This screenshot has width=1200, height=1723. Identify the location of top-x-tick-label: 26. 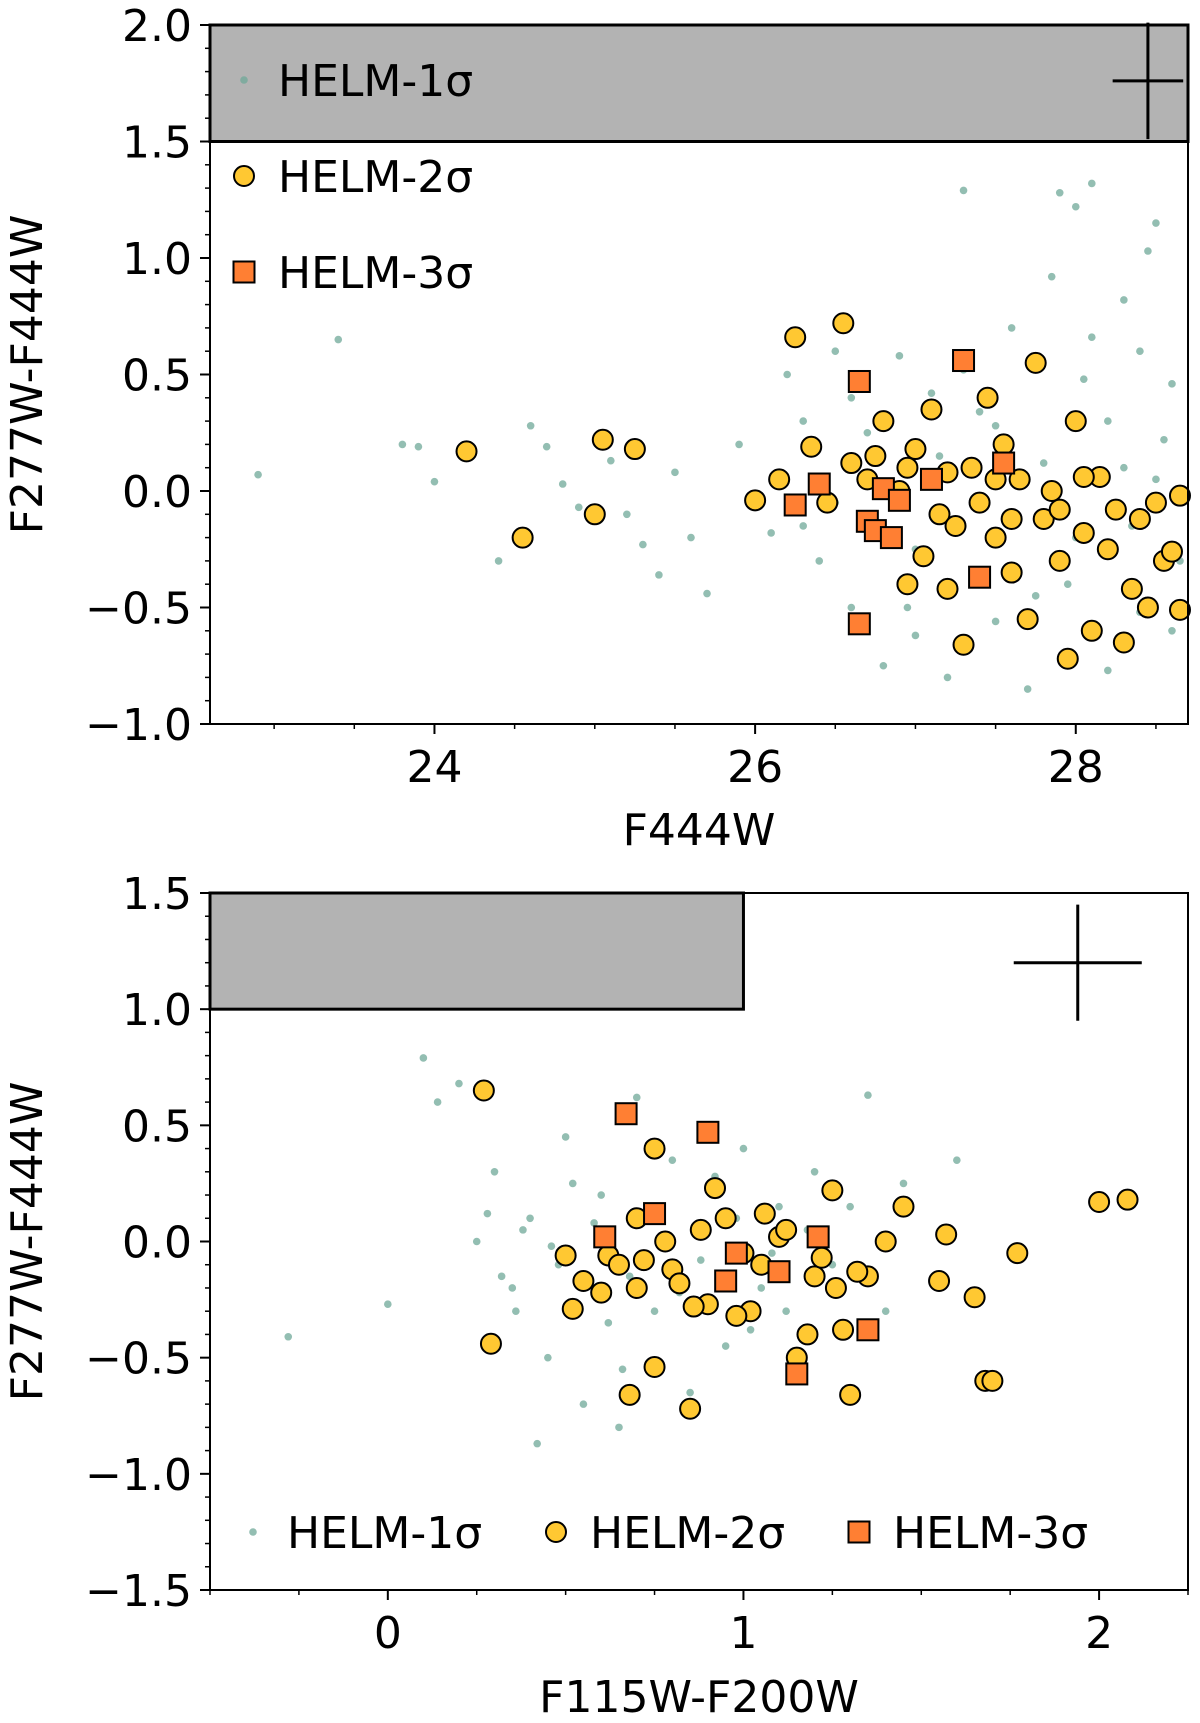
(755, 767).